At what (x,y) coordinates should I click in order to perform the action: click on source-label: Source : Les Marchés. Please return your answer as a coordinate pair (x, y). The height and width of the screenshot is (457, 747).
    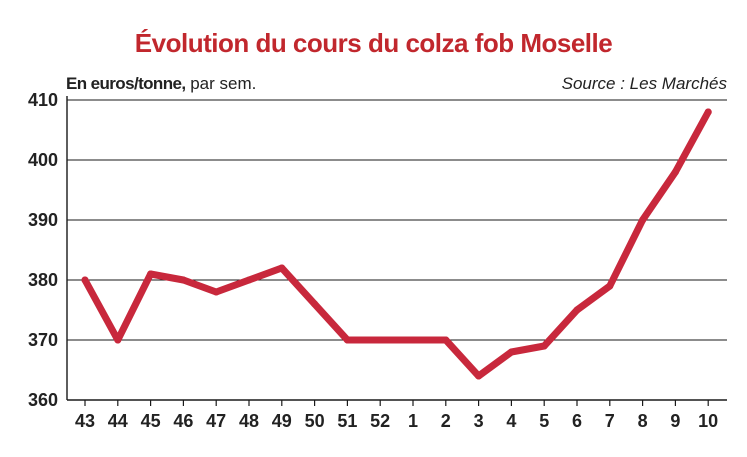
    Looking at the image, I should click on (644, 83).